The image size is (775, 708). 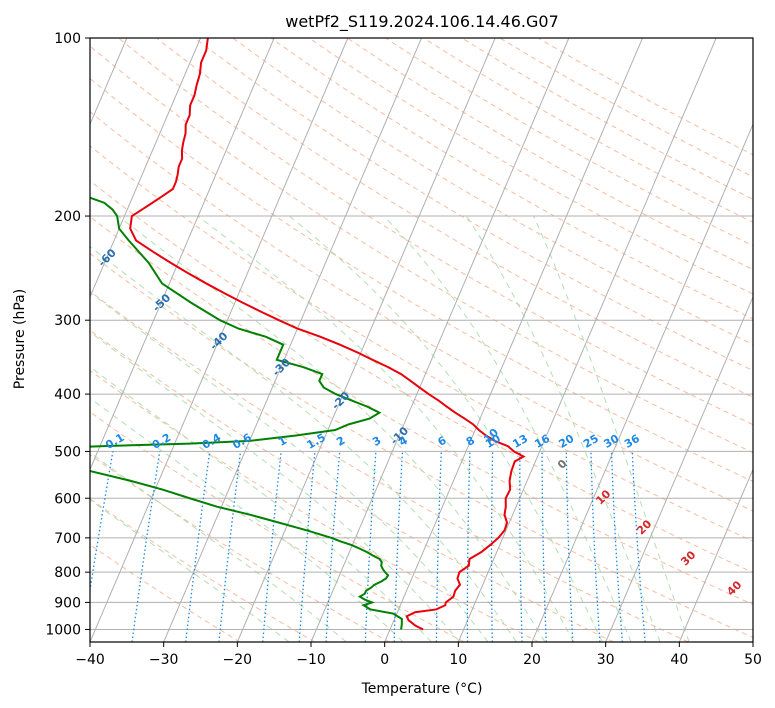 I want to click on x-tick-label: 40, so click(x=679, y=660).